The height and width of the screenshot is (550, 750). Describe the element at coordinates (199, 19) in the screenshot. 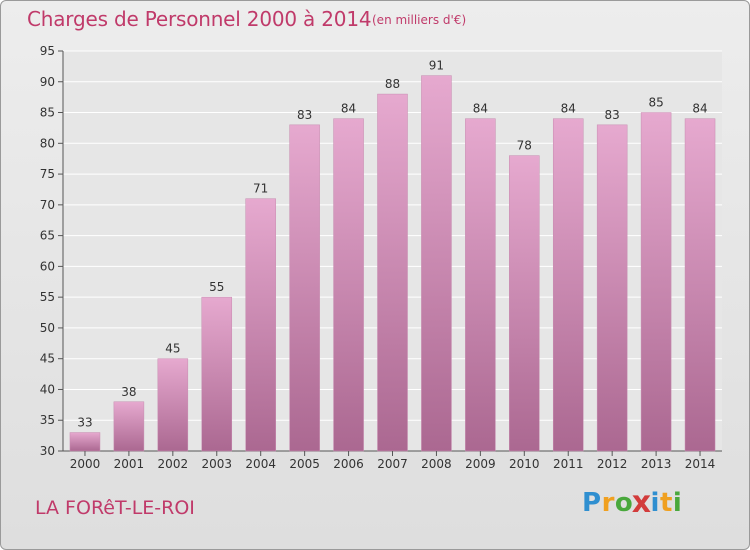

I see `chart-title: Charges de Personnel 2000 à 2014` at that location.